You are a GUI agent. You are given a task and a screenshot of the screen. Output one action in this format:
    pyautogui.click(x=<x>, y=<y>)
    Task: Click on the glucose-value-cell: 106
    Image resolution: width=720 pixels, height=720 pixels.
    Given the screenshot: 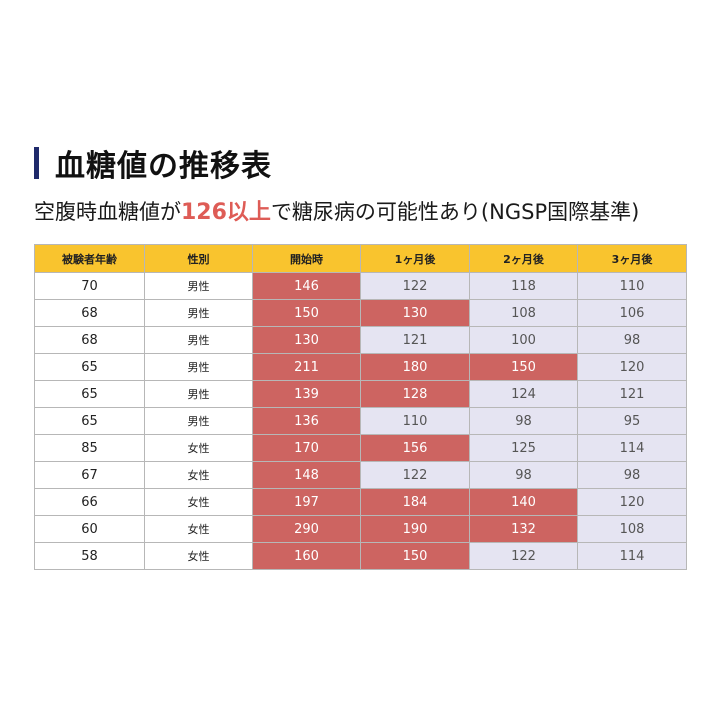 What is the action you would take?
    pyautogui.click(x=632, y=313)
    